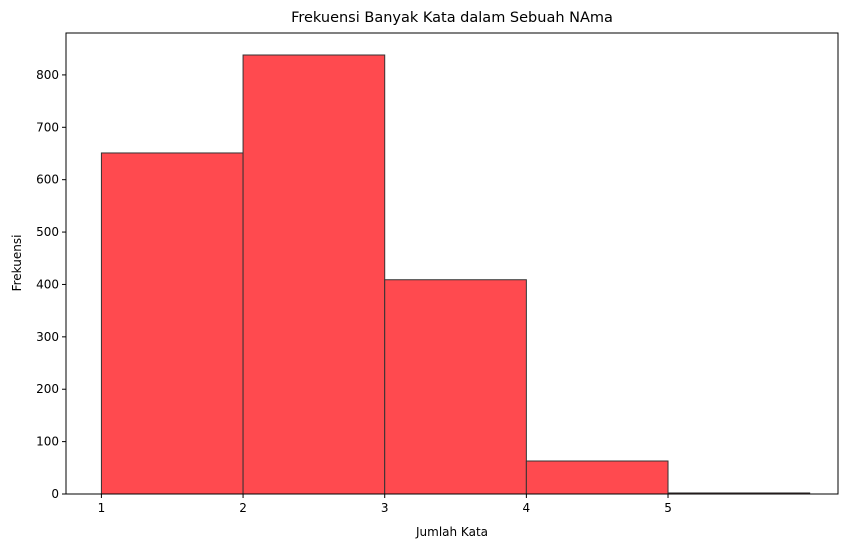 This screenshot has height=547, width=850. I want to click on y-tick-label: 500, so click(47, 232).